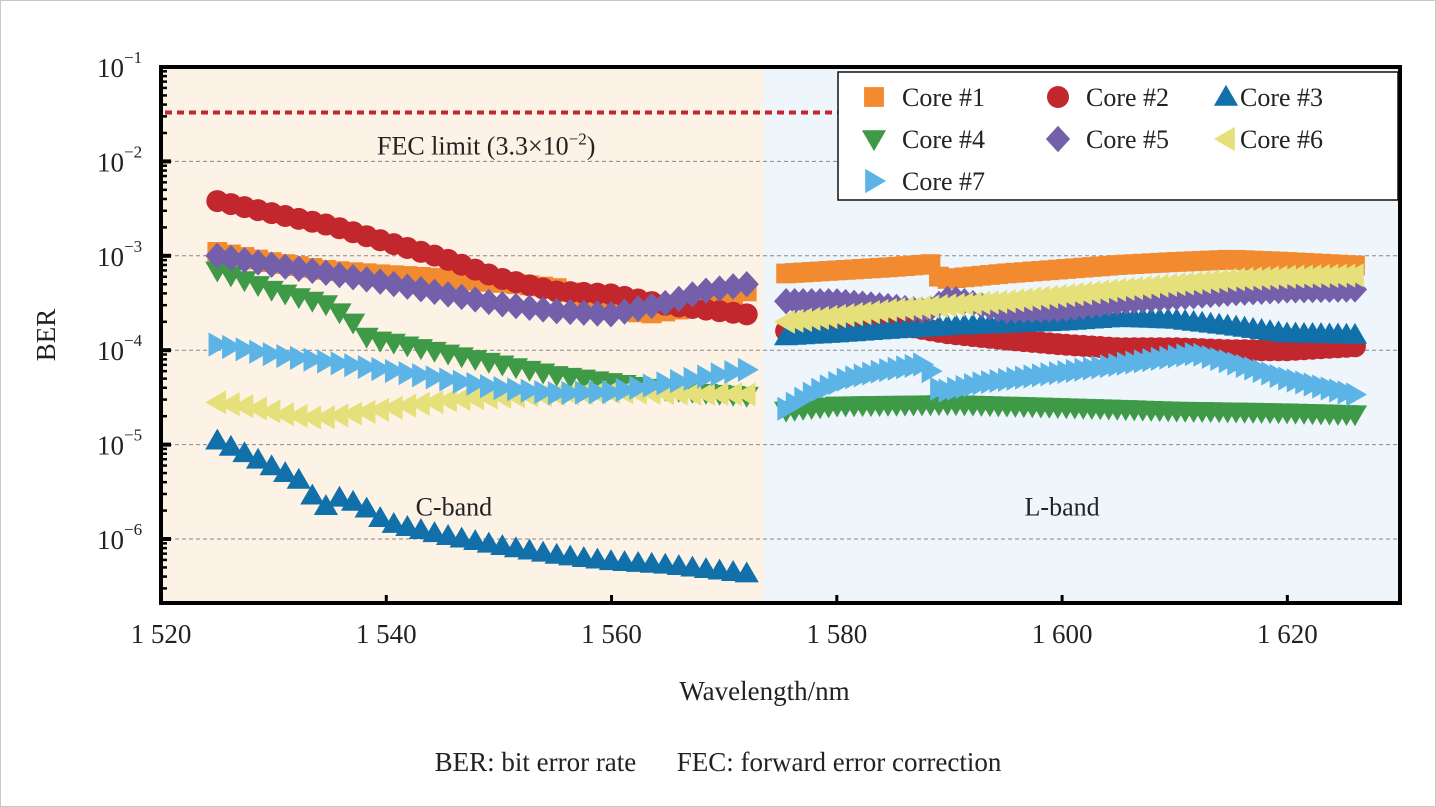 The width and height of the screenshot is (1436, 807). I want to click on legend-box, so click(1118, 136).